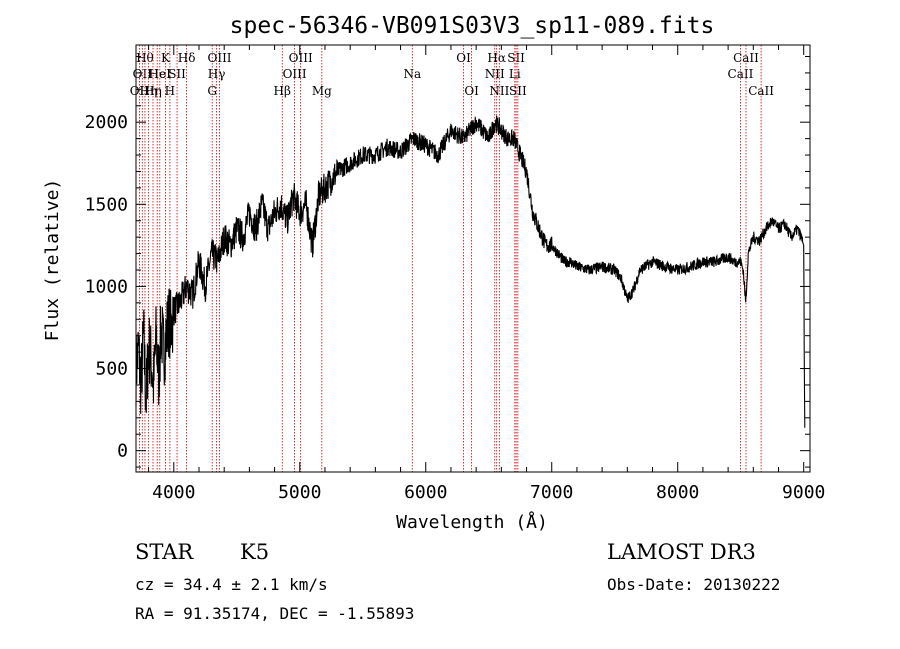 The image size is (900, 649). Describe the element at coordinates (157, 74) in the screenshot. I see `line-label-5: He` at that location.